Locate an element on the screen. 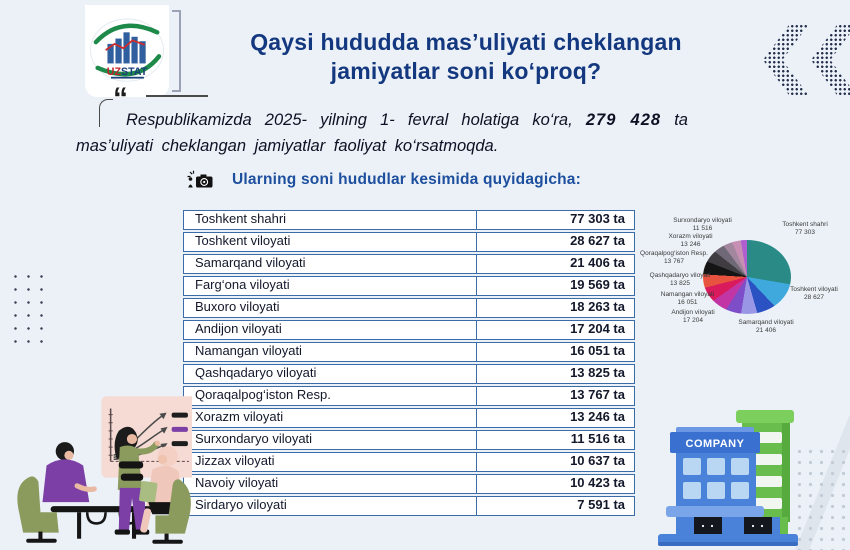 This screenshot has height=550, width=850. table-row: Buxoro viloyati 18 263 ta is located at coordinates (409, 308).